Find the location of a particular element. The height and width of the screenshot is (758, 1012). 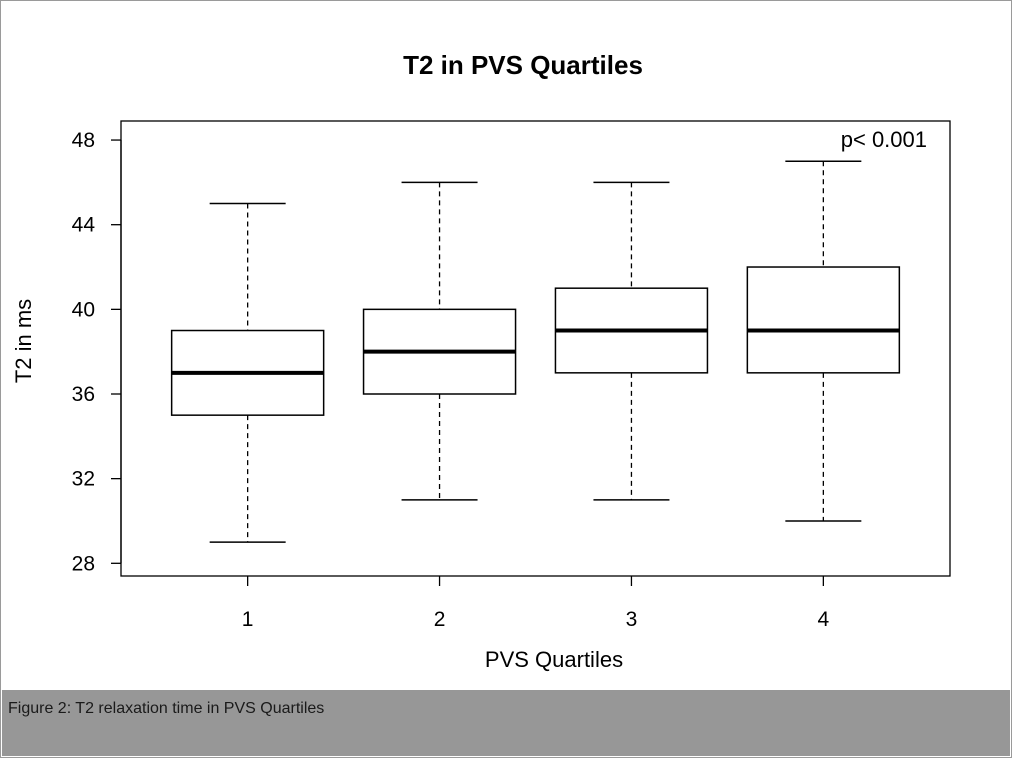

y-tick-label: 48 is located at coordinates (83, 140).